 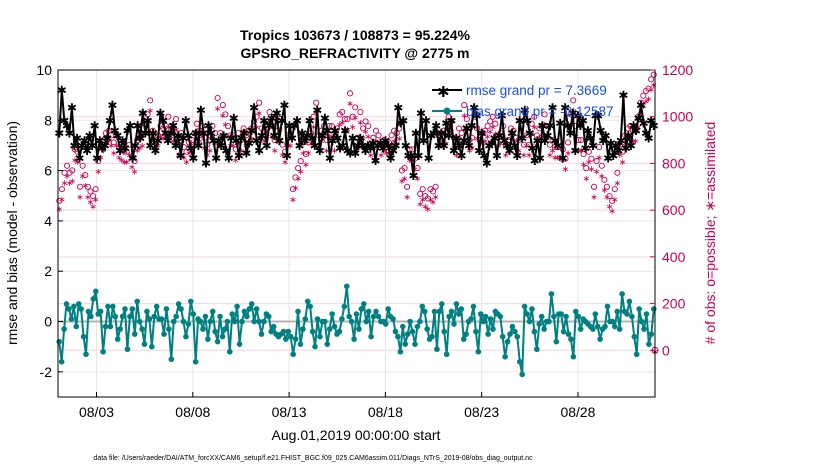 What do you see at coordinates (96, 412) in the screenshot?
I see `x-tick-label: 08/03` at bounding box center [96, 412].